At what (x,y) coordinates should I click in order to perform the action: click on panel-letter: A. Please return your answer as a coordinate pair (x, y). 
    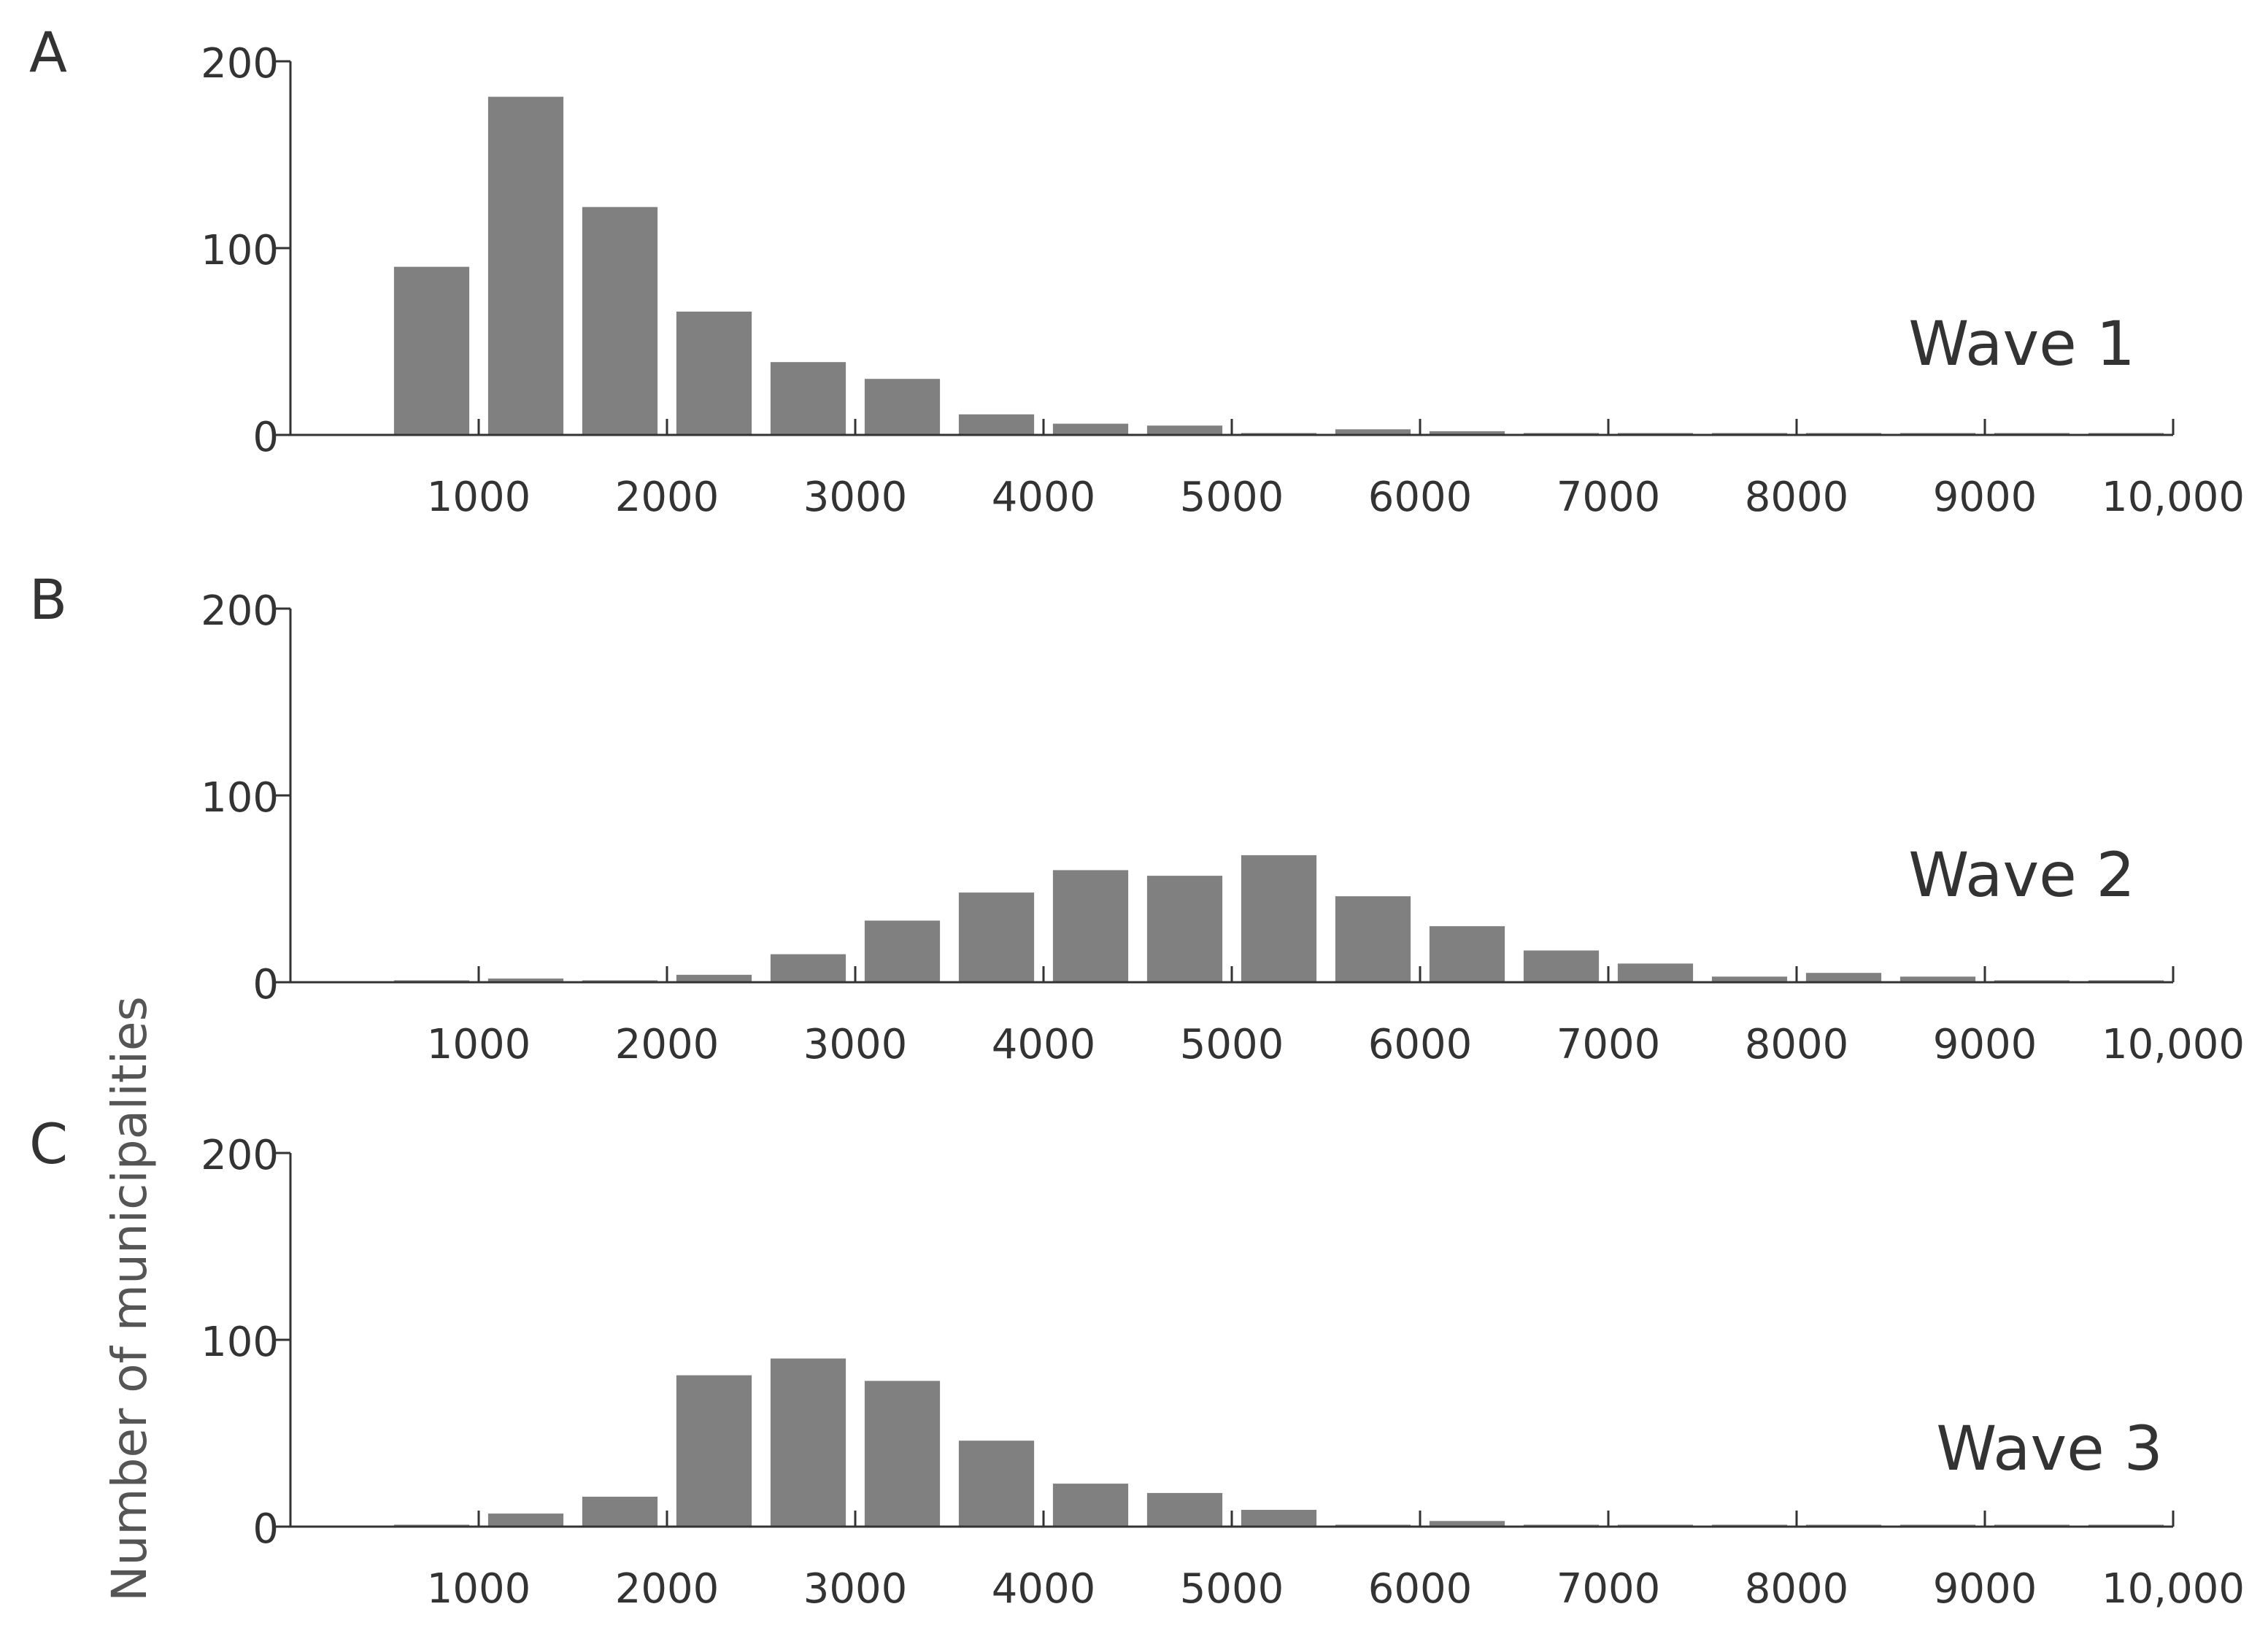
    Looking at the image, I should click on (48, 52).